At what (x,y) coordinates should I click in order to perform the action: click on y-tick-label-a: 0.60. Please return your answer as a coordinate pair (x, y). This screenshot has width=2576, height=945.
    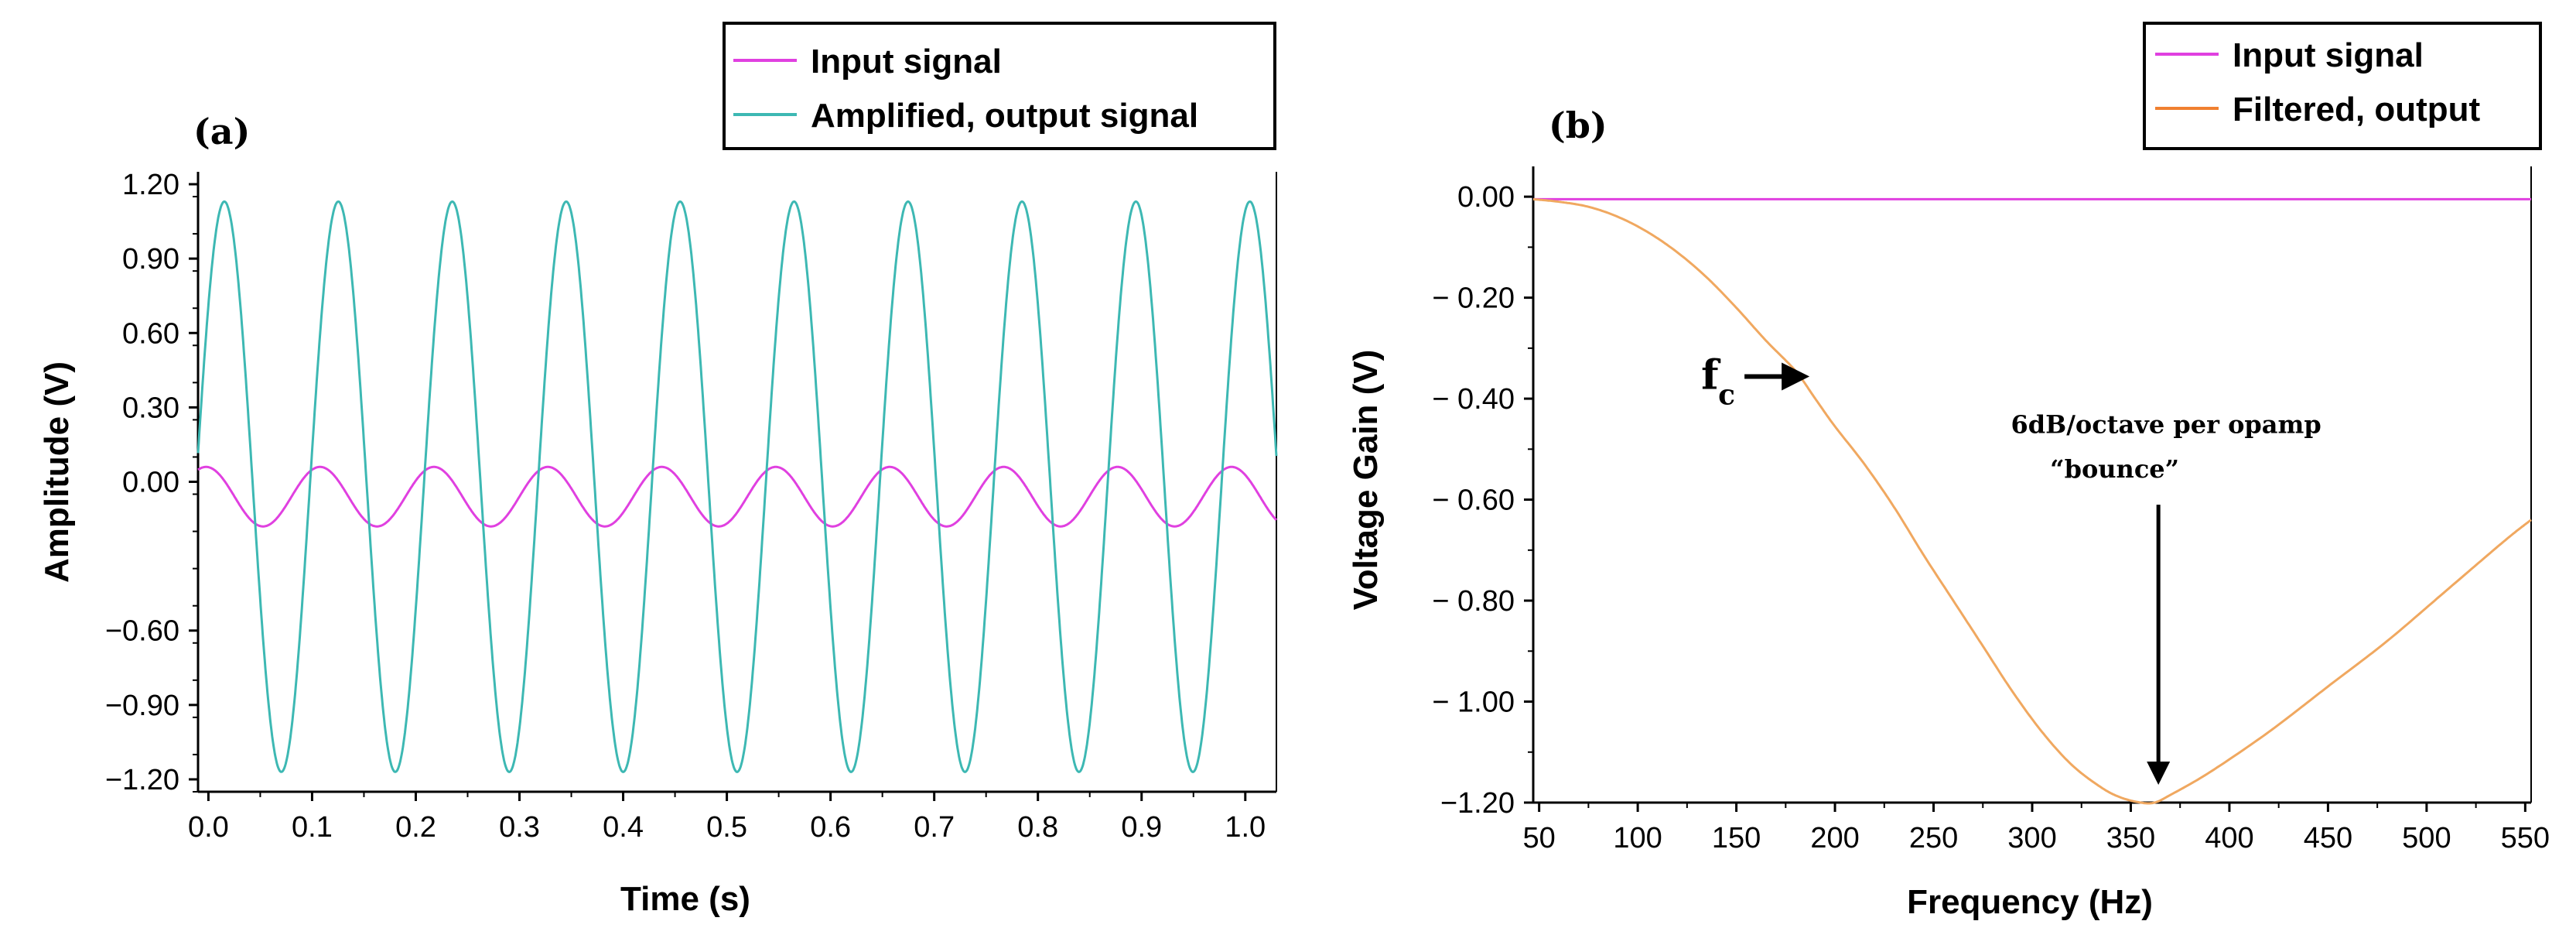
    Looking at the image, I should click on (150, 334).